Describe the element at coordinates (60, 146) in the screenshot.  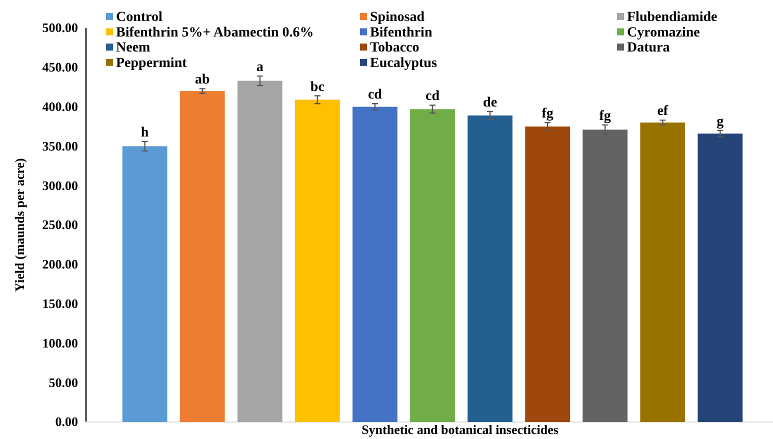
I see `y-tick-label: 350.00` at that location.